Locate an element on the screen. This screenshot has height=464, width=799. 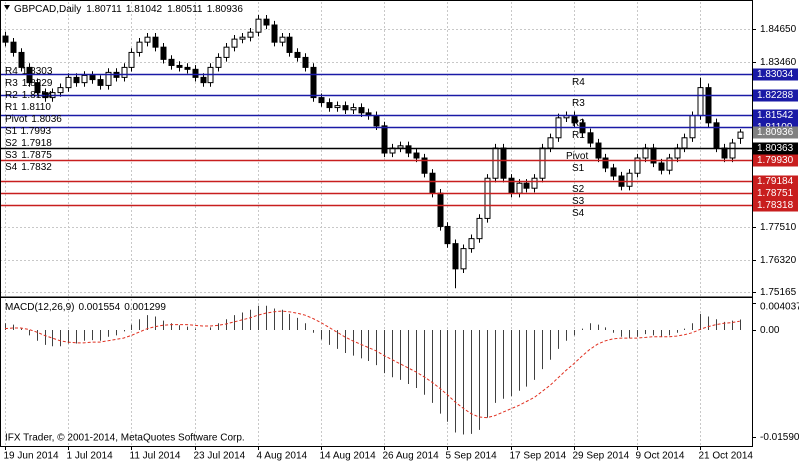
x-tick-label: 11 Jul 2014 is located at coordinates (155, 456).